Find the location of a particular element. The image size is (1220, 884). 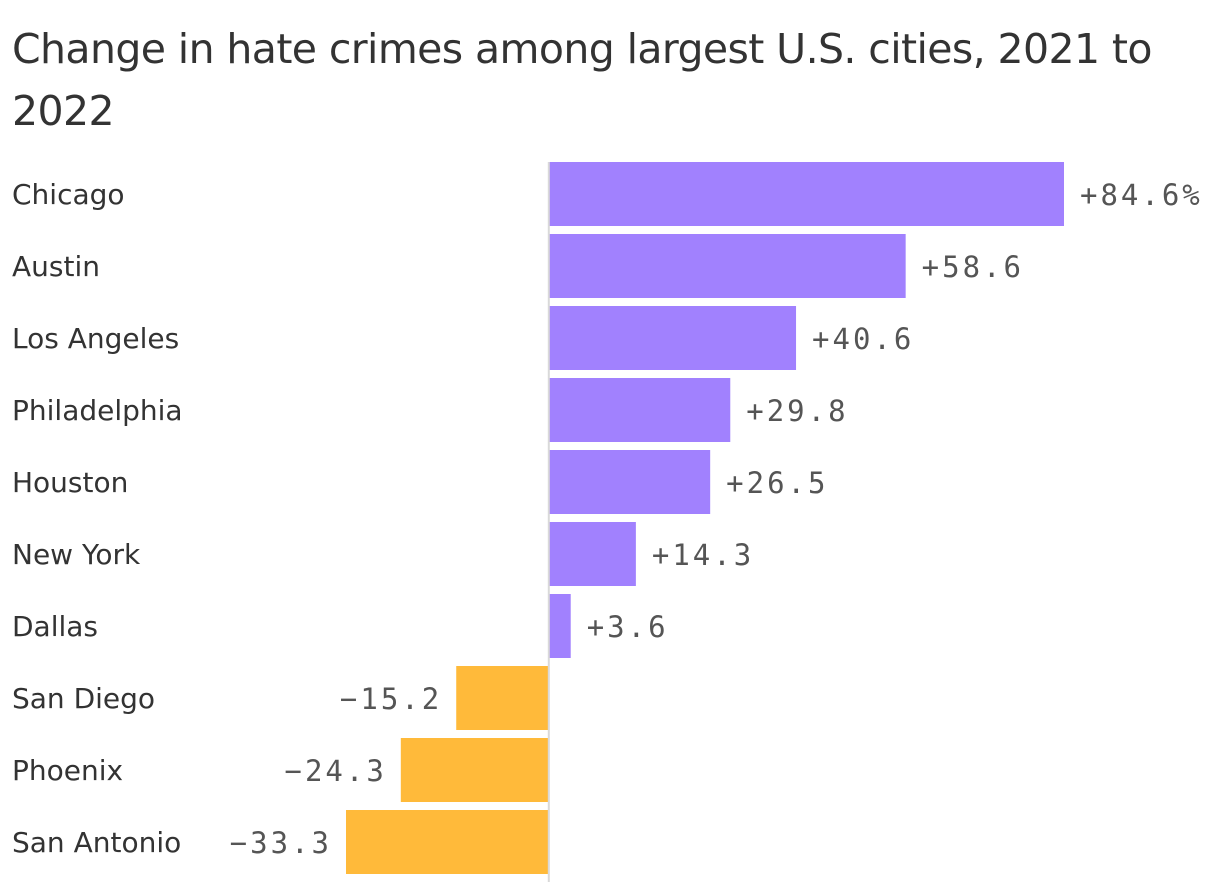

category-label-chicago: Chicago is located at coordinates (68, 194).